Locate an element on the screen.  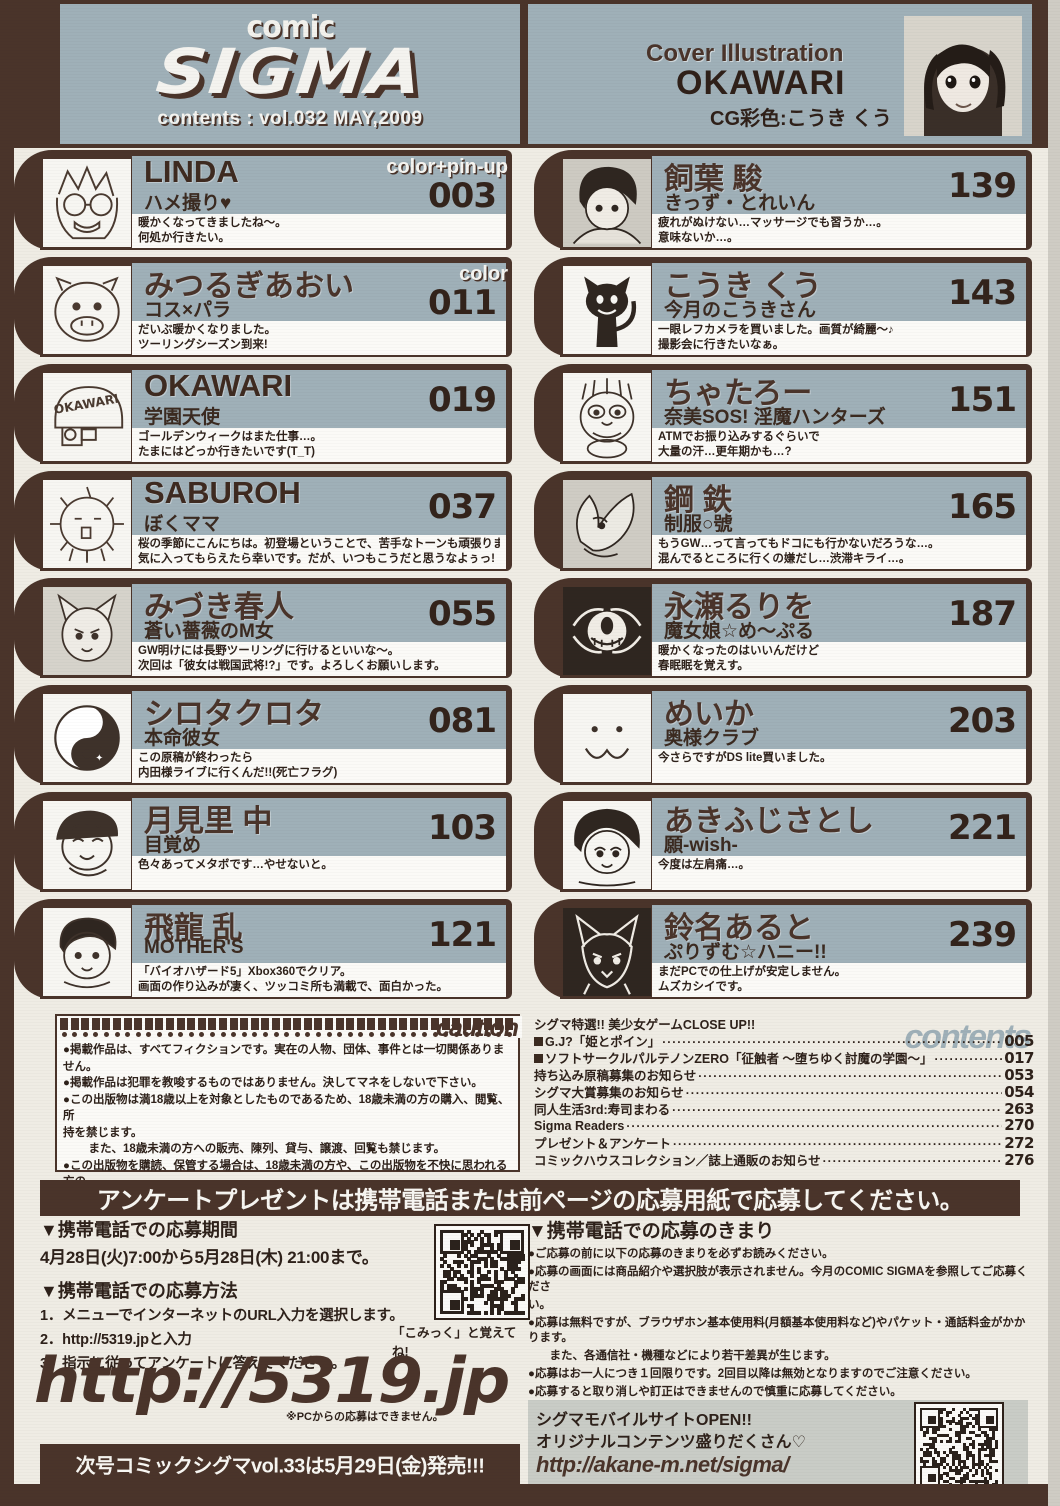
contents-row-page: 270 is located at coordinates (1019, 1125).